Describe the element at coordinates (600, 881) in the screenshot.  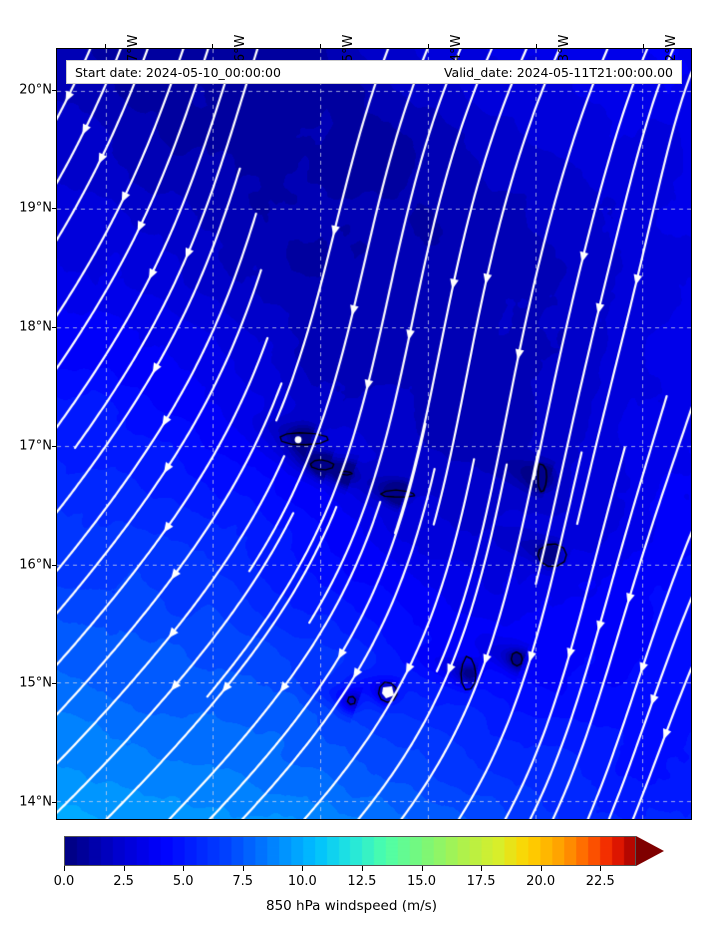
I see `colorbar-tick-label: 22.5` at that location.